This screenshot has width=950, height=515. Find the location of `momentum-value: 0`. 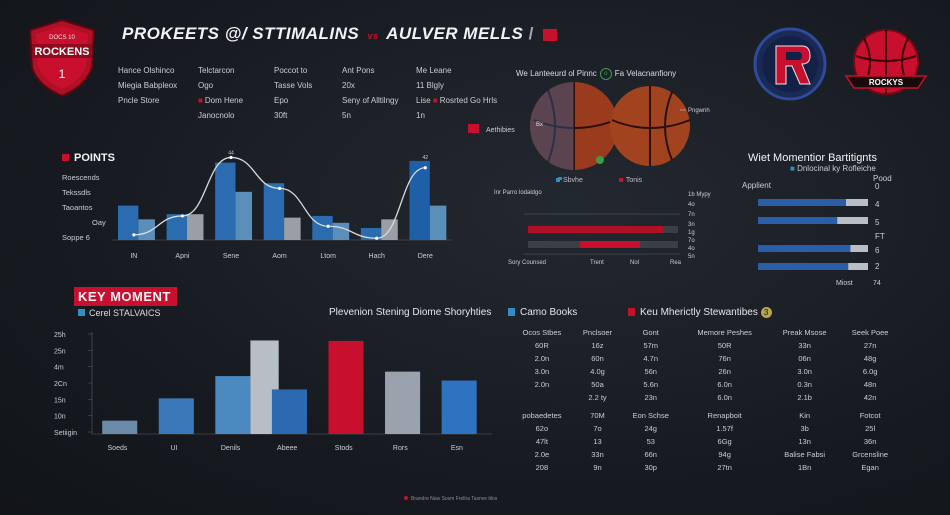

momentum-value: 0 is located at coordinates (877, 187).